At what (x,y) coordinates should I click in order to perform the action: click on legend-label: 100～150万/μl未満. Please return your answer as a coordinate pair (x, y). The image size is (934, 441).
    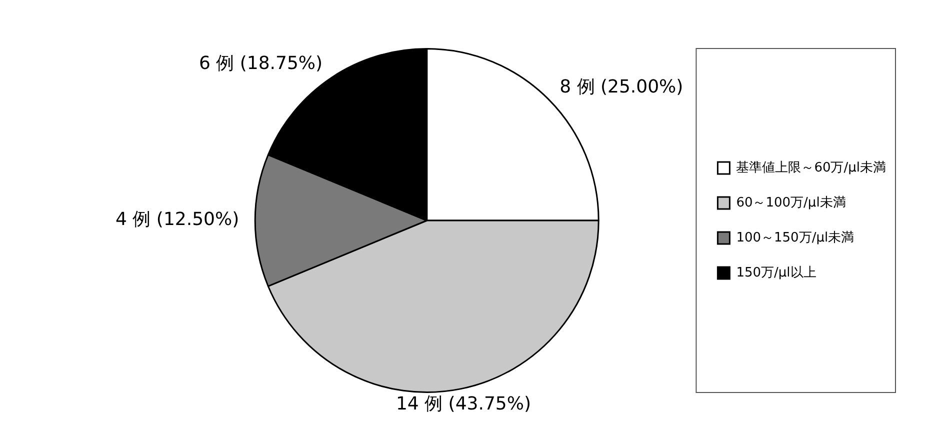
    Looking at the image, I should click on (795, 238).